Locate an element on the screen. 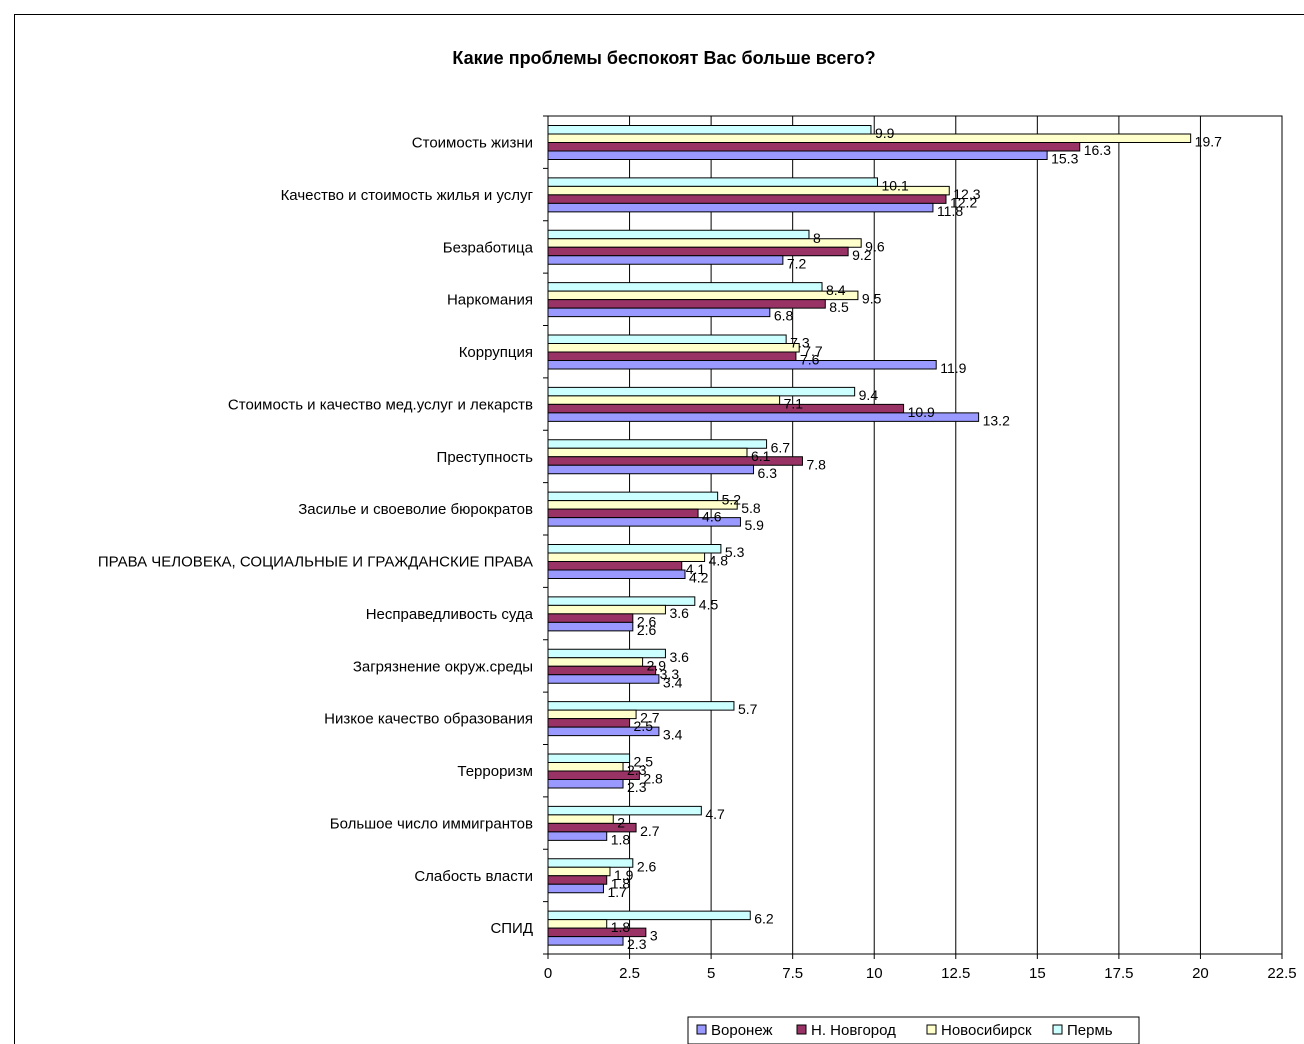 This screenshot has height=1044, width=1304. data-label: 5.8 is located at coordinates (751, 508).